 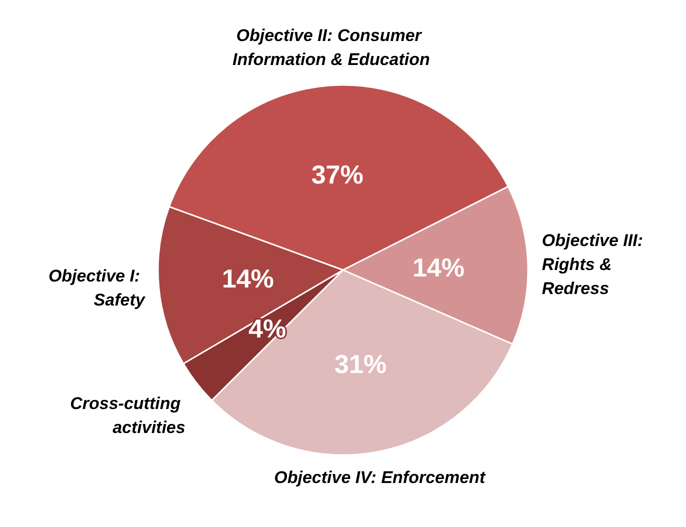 I want to click on slice-label: Objective III: Rights & Redress, so click(x=595, y=264).